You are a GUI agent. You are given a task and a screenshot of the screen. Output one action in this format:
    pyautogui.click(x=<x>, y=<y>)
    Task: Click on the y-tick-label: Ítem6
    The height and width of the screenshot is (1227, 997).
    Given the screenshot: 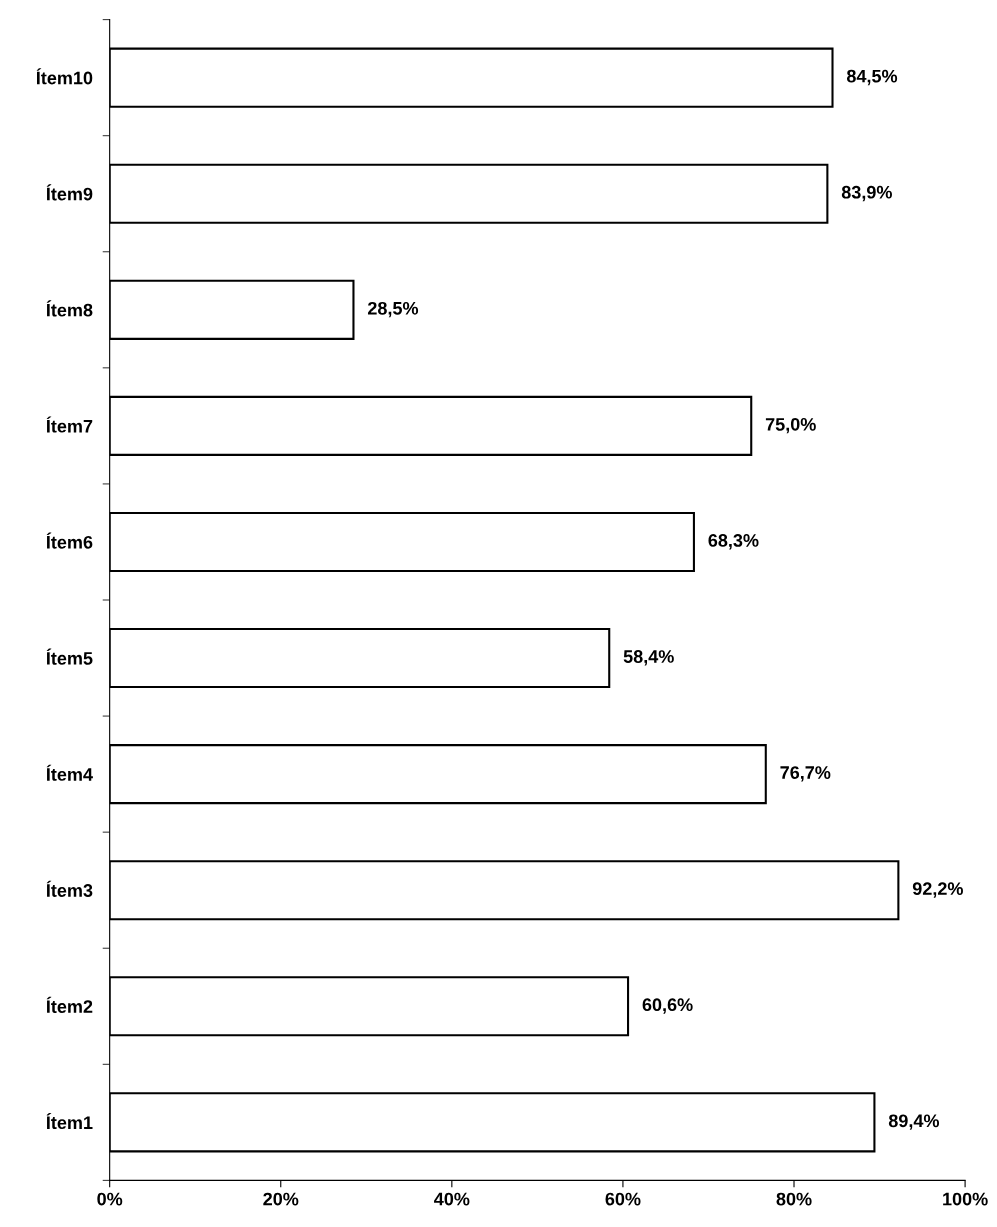 What is the action you would take?
    pyautogui.click(x=69, y=540)
    